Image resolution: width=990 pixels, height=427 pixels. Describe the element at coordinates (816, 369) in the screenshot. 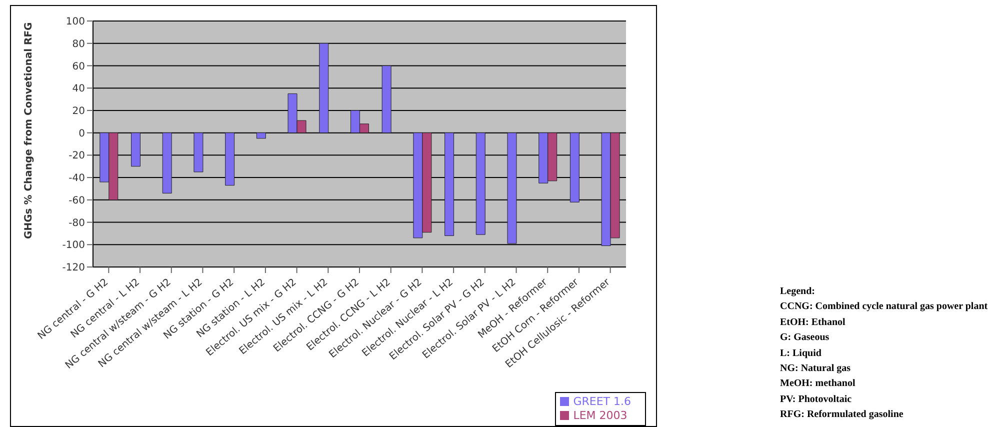

I see `text: NG: Natural gas` at that location.